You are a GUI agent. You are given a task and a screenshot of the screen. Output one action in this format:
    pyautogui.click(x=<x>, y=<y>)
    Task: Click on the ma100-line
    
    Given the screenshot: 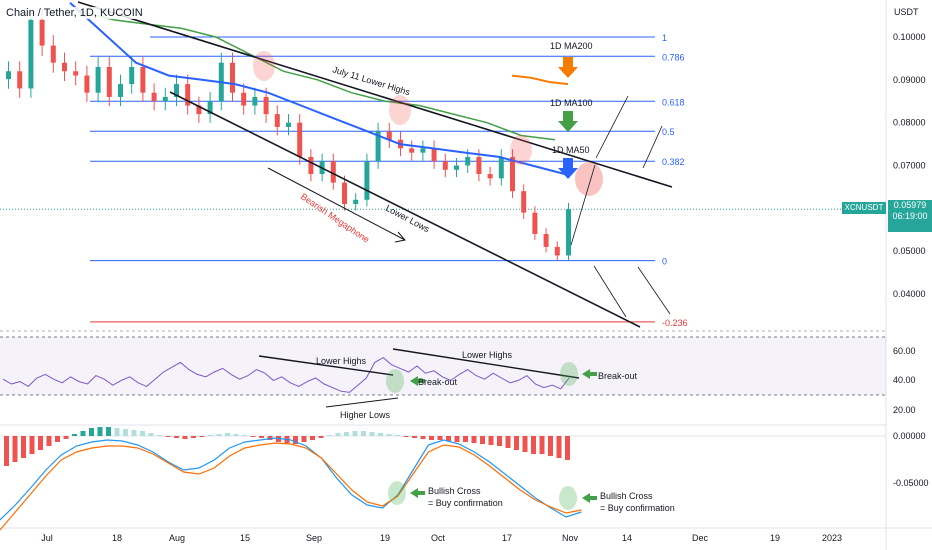 What is the action you would take?
    pyautogui.click(x=317, y=75)
    